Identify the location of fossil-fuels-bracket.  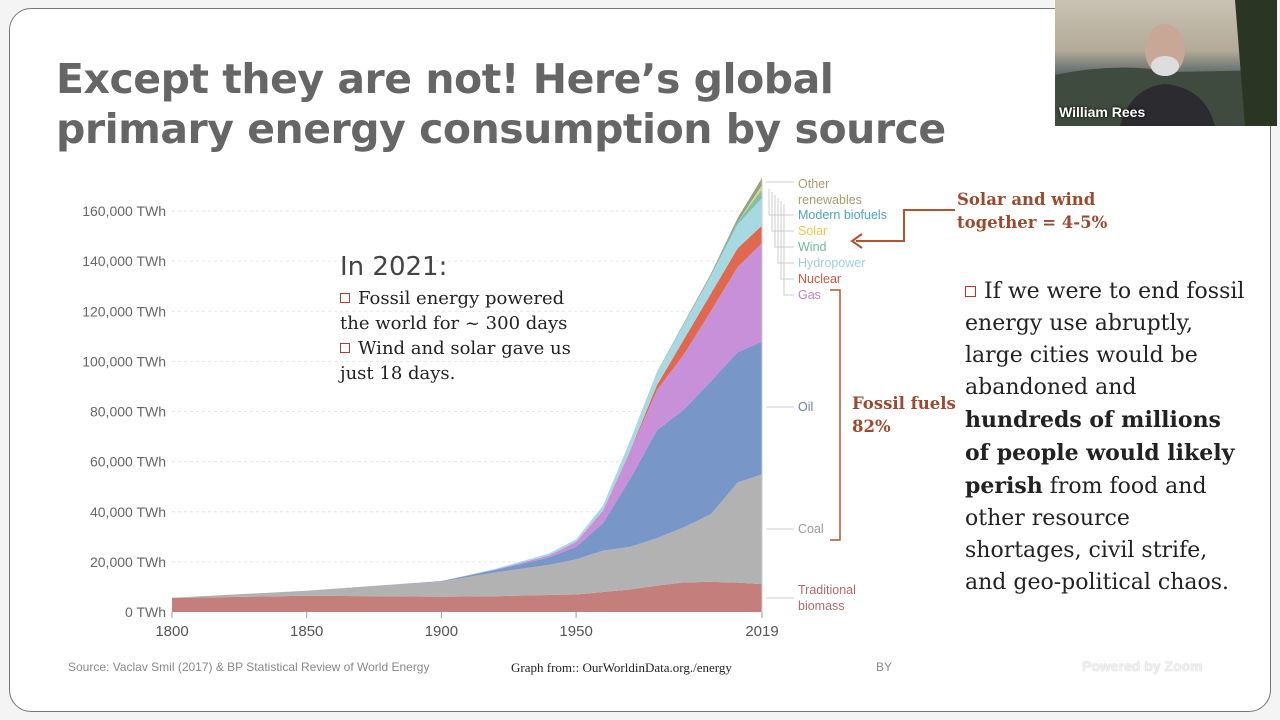
(835, 415).